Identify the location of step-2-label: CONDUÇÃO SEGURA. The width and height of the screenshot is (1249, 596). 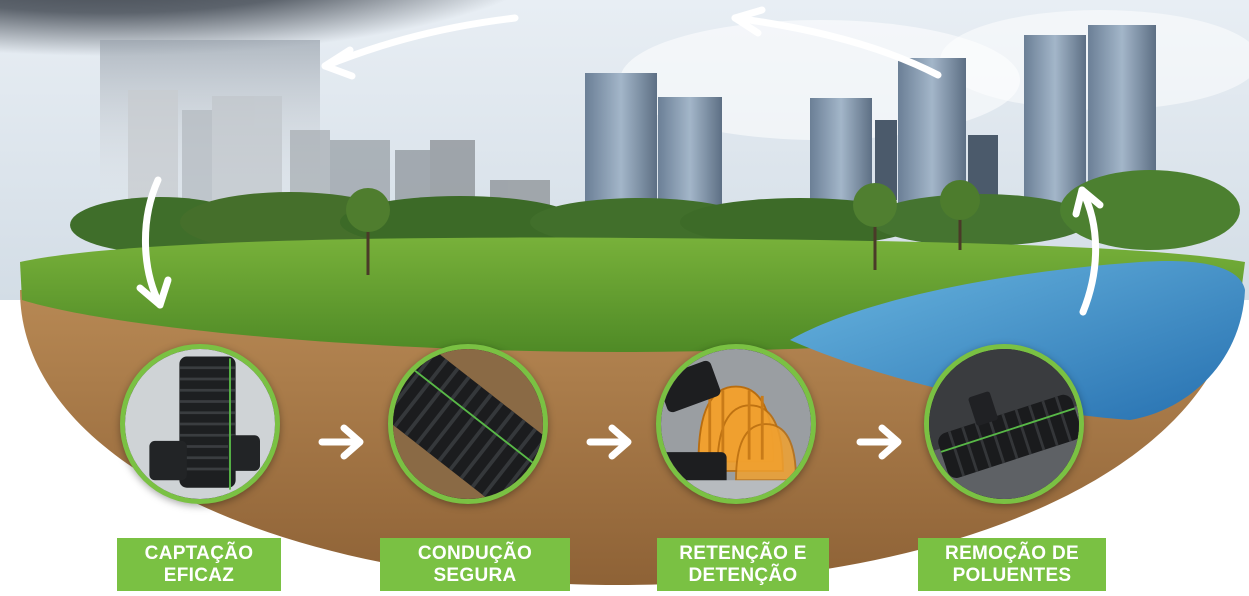
(475, 564).